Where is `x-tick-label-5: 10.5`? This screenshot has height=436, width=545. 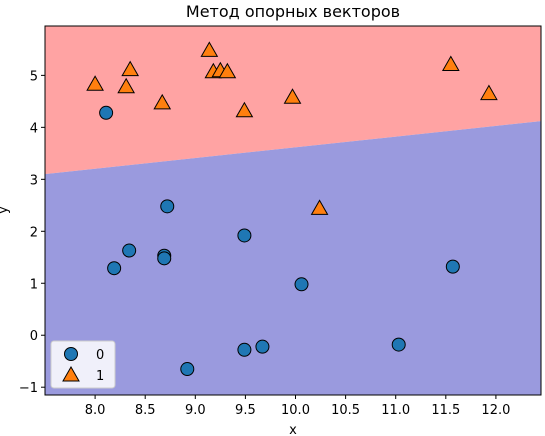 x-tick-label-5: 10.5 is located at coordinates (345, 410).